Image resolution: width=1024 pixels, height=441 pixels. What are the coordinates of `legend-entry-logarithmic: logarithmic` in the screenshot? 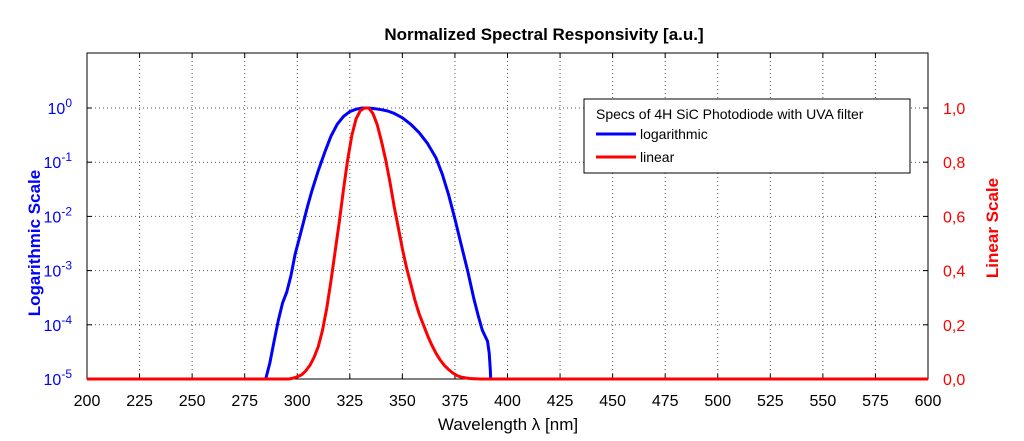 It's located at (674, 134).